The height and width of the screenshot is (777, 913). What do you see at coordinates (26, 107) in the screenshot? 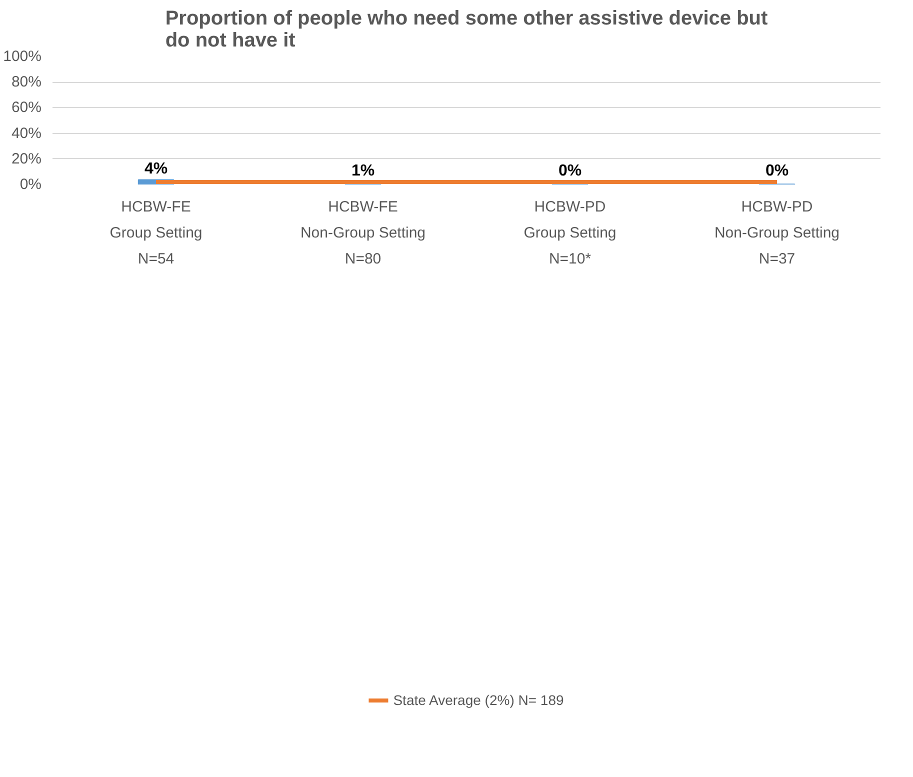
I see `y-tick-label: 60%` at bounding box center [26, 107].